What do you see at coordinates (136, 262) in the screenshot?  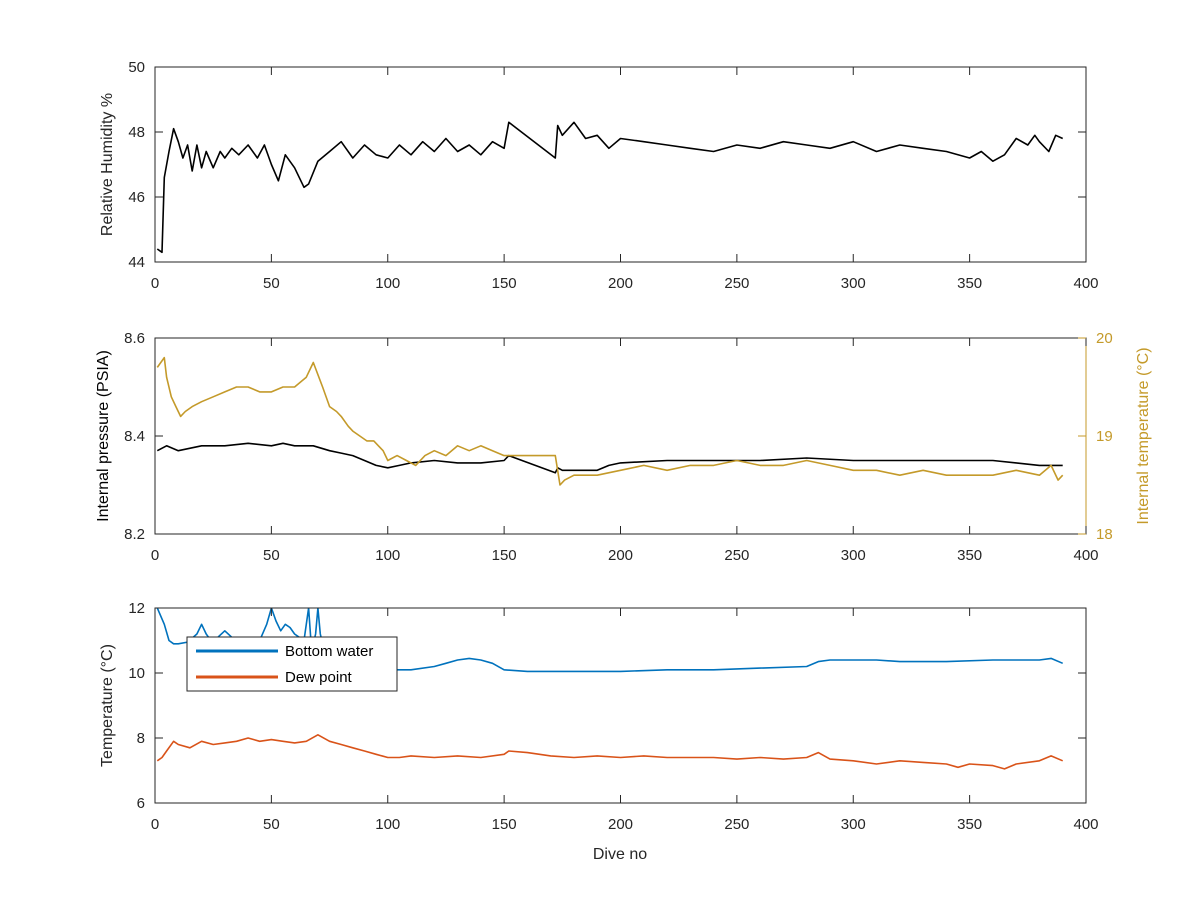 I see `y-tick-label: 44` at bounding box center [136, 262].